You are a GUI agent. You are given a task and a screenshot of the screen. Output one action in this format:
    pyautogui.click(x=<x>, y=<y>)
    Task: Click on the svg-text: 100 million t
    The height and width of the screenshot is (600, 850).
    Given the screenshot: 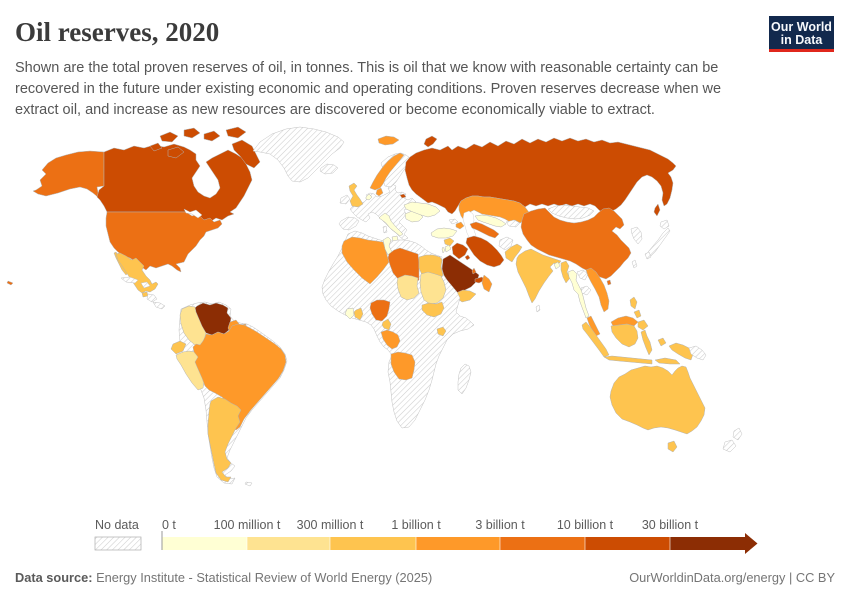 What is the action you would take?
    pyautogui.click(x=247, y=525)
    